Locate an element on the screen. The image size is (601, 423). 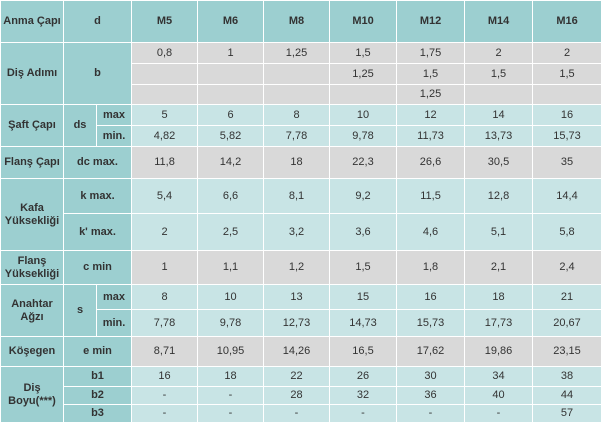
thread-length-b2-value: 28 is located at coordinates (297, 396).